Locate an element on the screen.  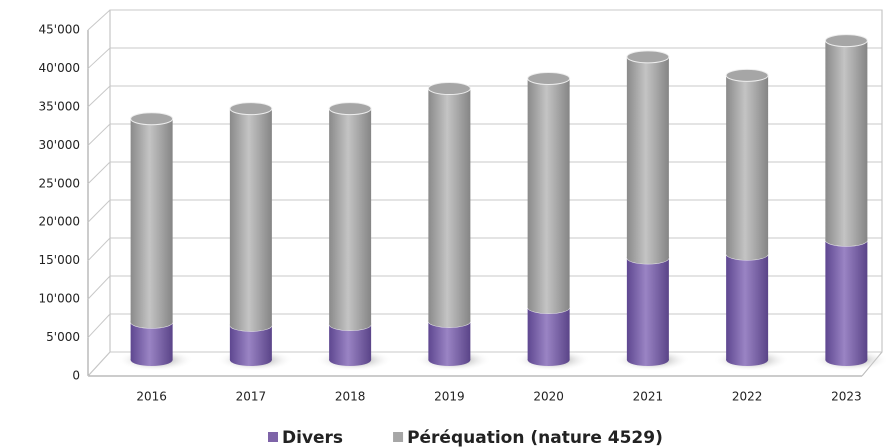
x-tick-label: 2021 is located at coordinates (648, 397).